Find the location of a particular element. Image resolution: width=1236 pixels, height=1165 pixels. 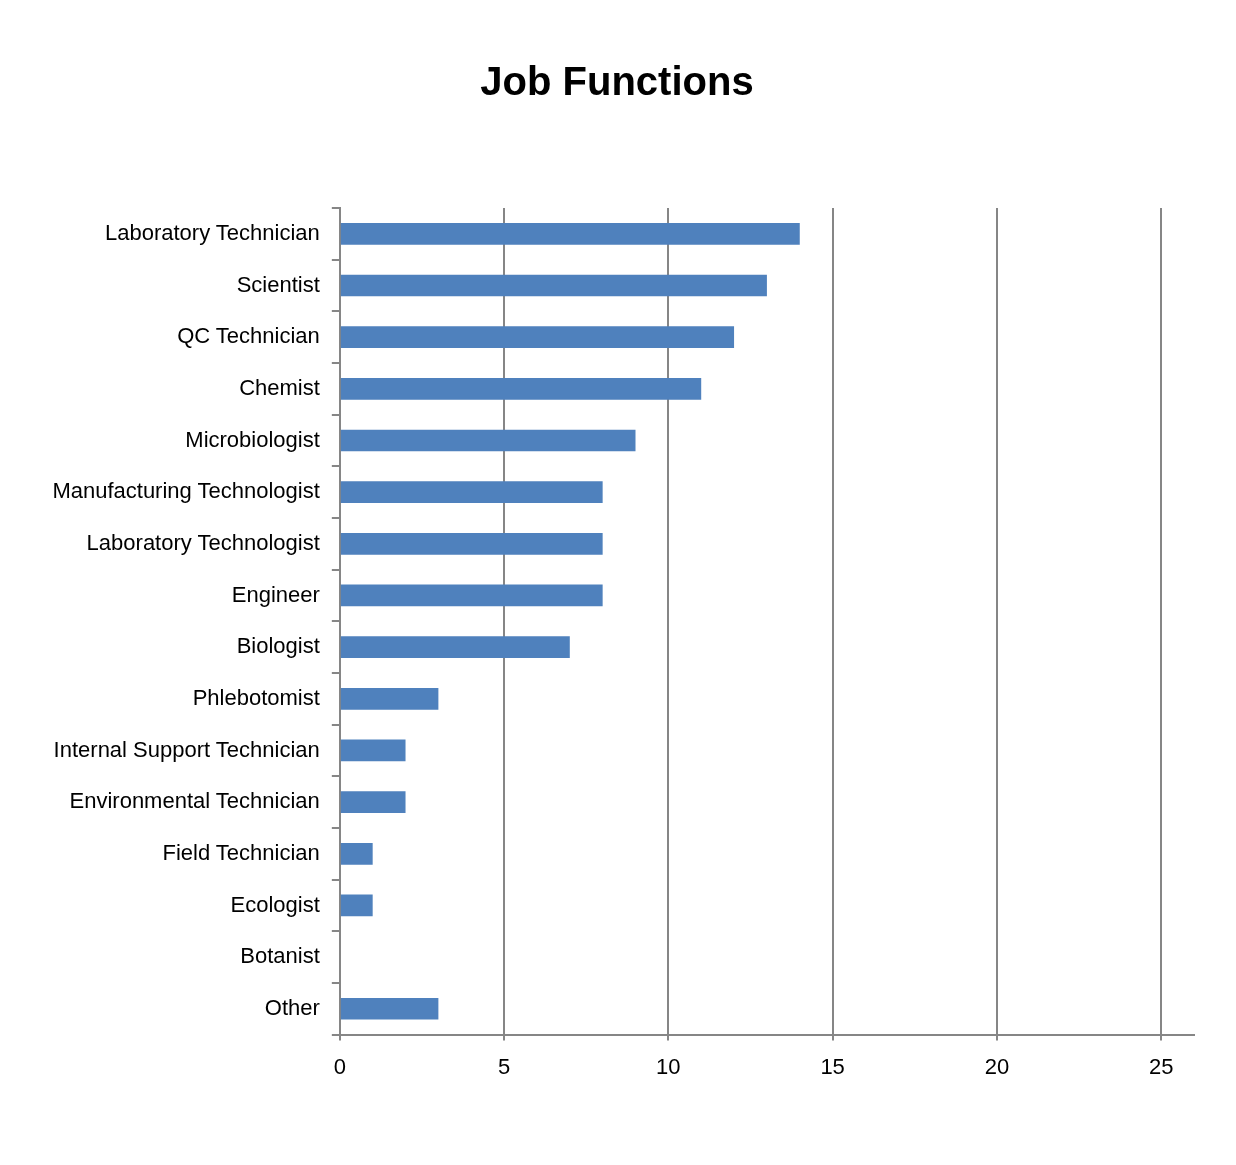

x-tick-label: 0 is located at coordinates (339, 1066).